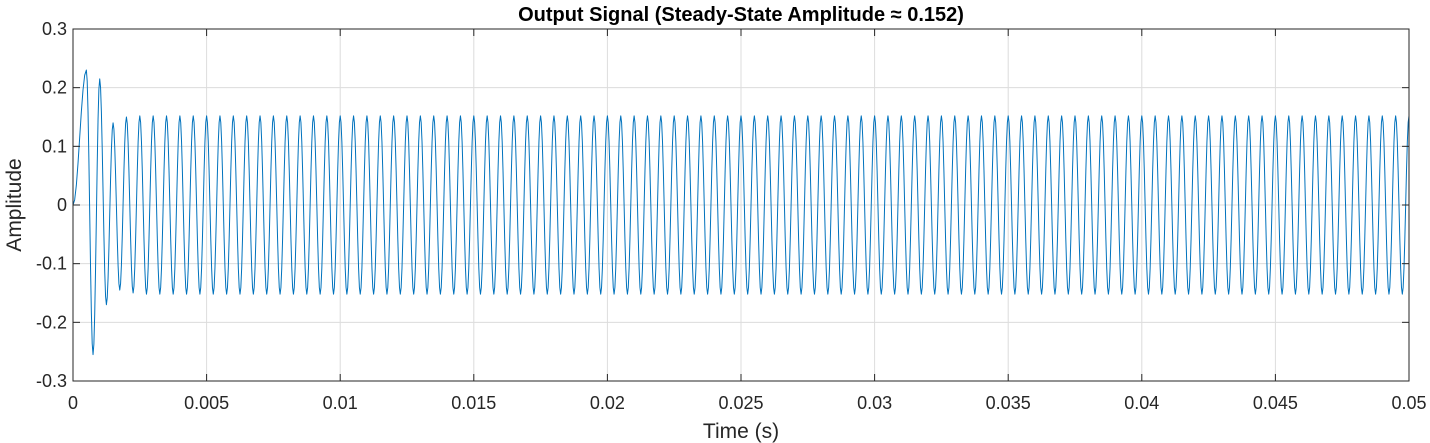 The width and height of the screenshot is (1430, 443). Describe the element at coordinates (1141, 403) in the screenshot. I see `x-tick-label: 0.04` at that location.